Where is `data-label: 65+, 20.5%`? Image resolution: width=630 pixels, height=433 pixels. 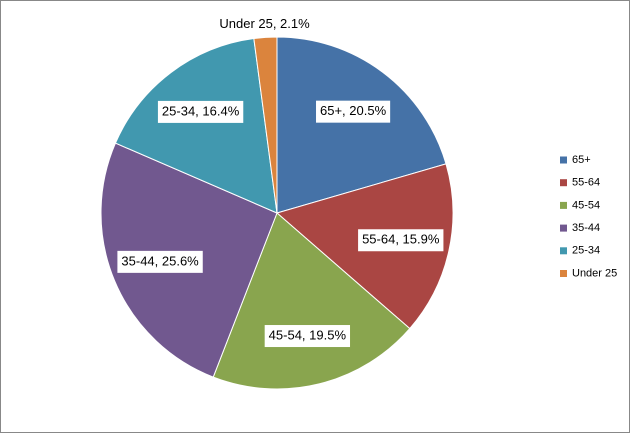
data-label: 65+, 20.5% is located at coordinates (353, 110).